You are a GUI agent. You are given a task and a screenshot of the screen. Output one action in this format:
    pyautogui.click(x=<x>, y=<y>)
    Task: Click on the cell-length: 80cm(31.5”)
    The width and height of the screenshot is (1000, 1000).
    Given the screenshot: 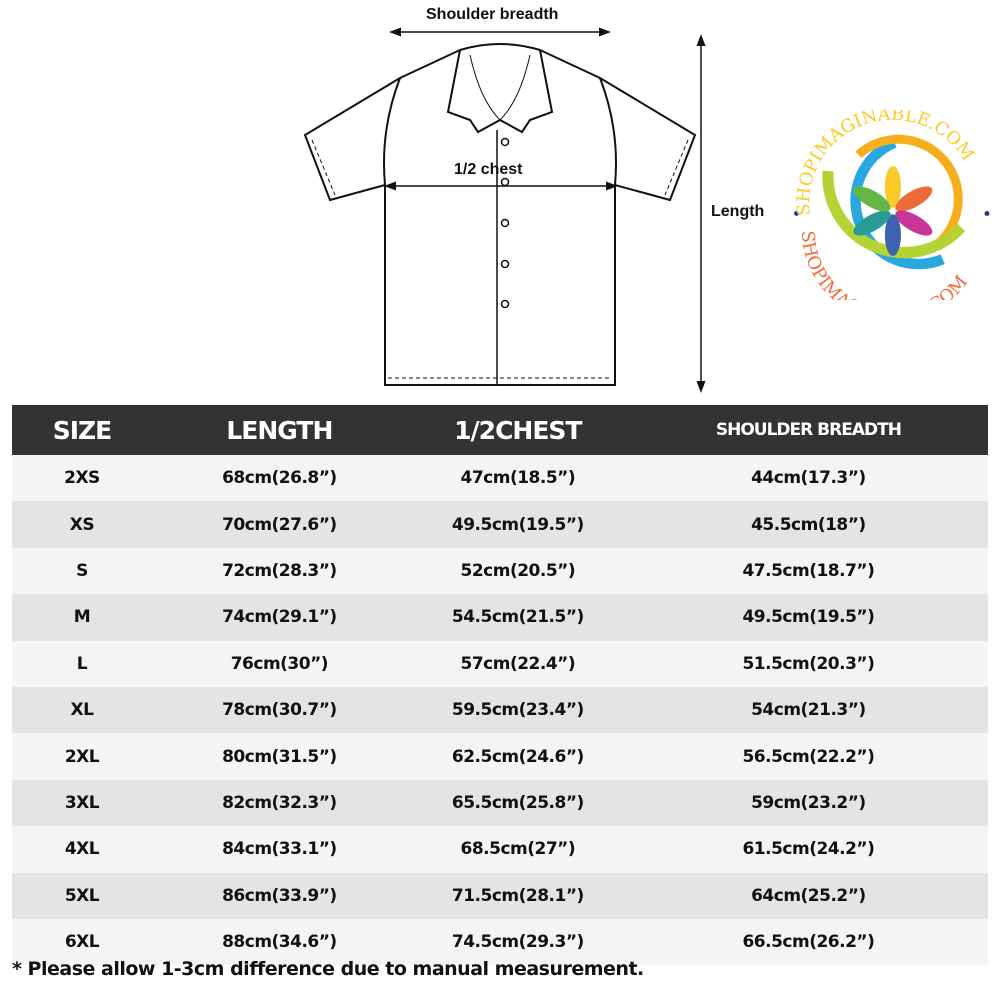 What is the action you would take?
    pyautogui.click(x=279, y=756)
    